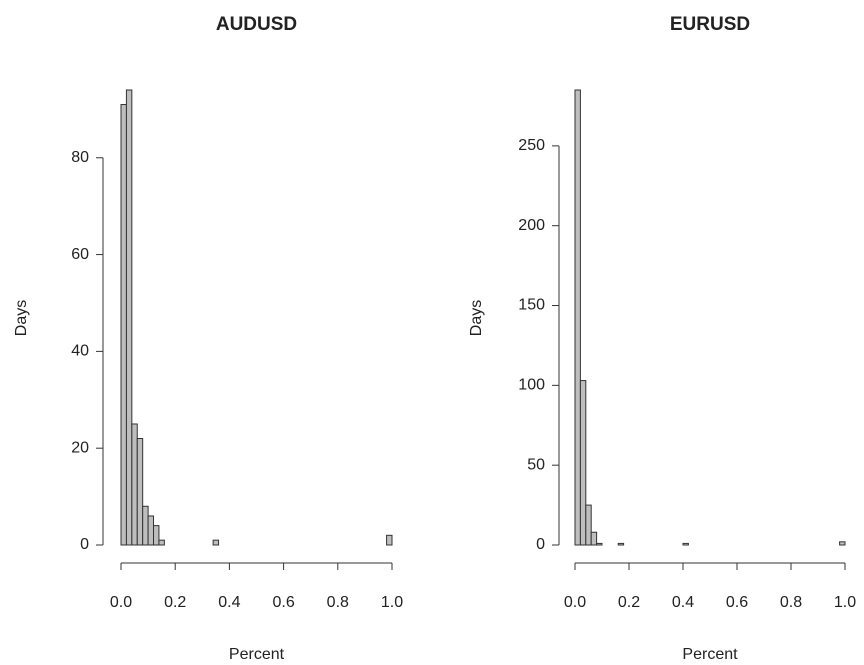 This screenshot has width=864, height=665. What do you see at coordinates (80, 254) in the screenshot?
I see `y-tick-label: 60` at bounding box center [80, 254].